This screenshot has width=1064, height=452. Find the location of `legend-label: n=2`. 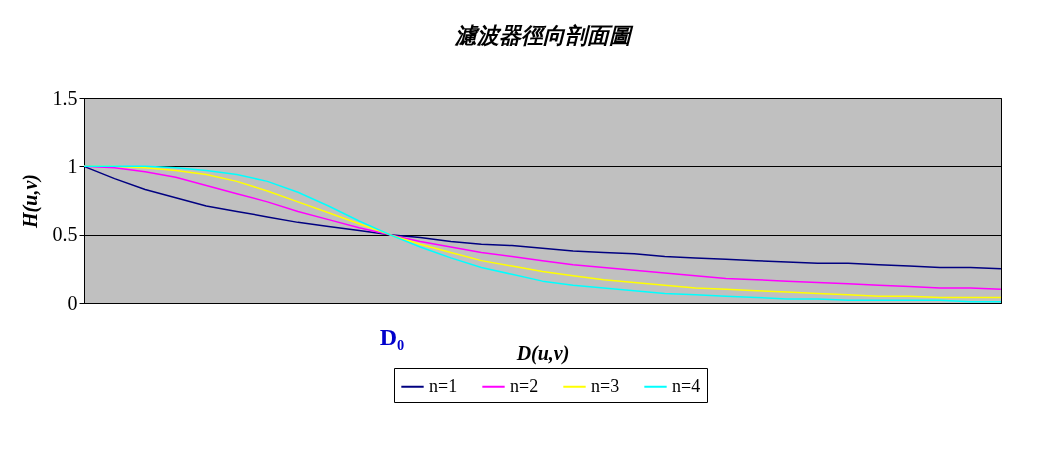

legend-label: n=2 is located at coordinates (524, 385).